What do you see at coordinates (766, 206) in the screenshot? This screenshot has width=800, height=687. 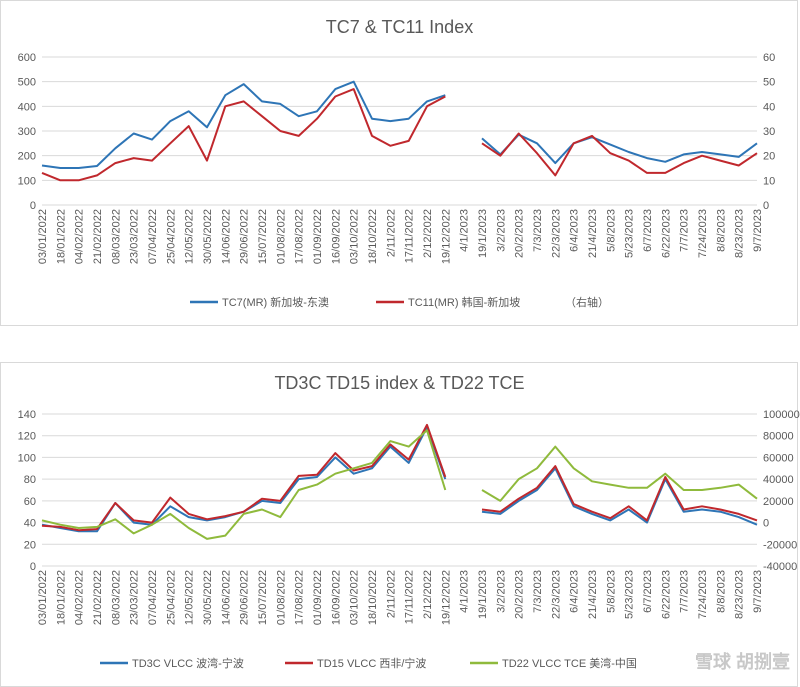 I see `y-right-tick-label: 0` at bounding box center [766, 206].